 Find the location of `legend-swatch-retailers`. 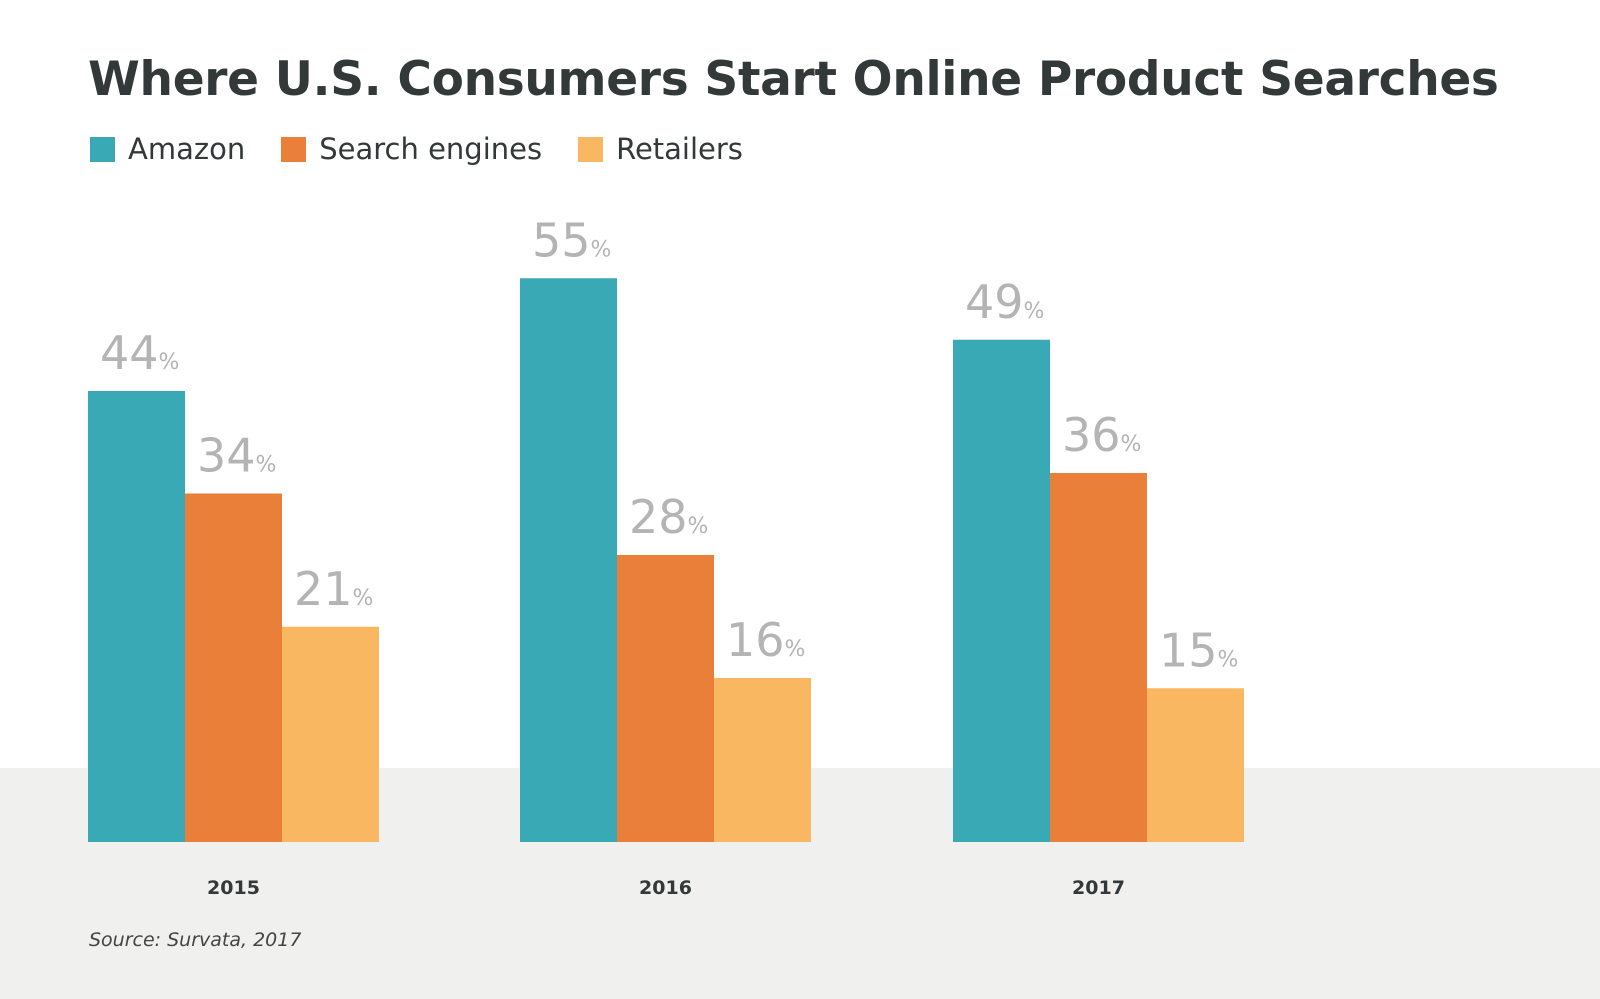

legend-swatch-retailers is located at coordinates (591, 149).